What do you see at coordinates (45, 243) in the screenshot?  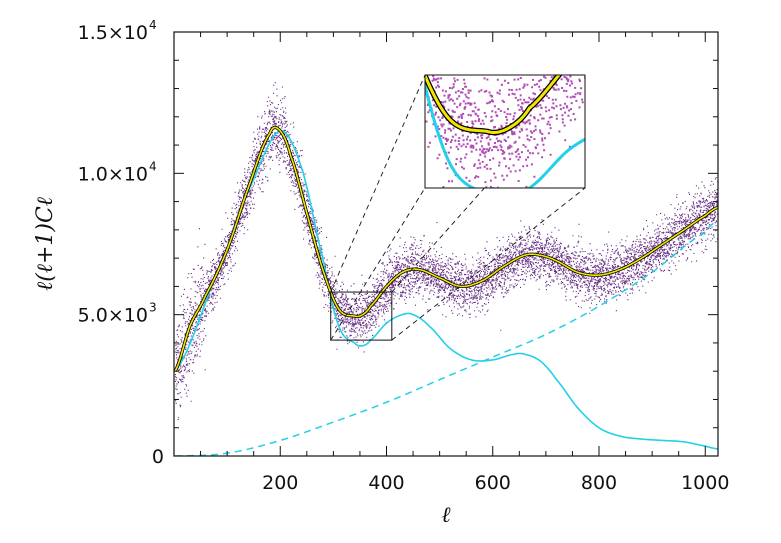 I see `y-axis-label: ℓ(ℓ+1)Cℓ` at bounding box center [45, 243].